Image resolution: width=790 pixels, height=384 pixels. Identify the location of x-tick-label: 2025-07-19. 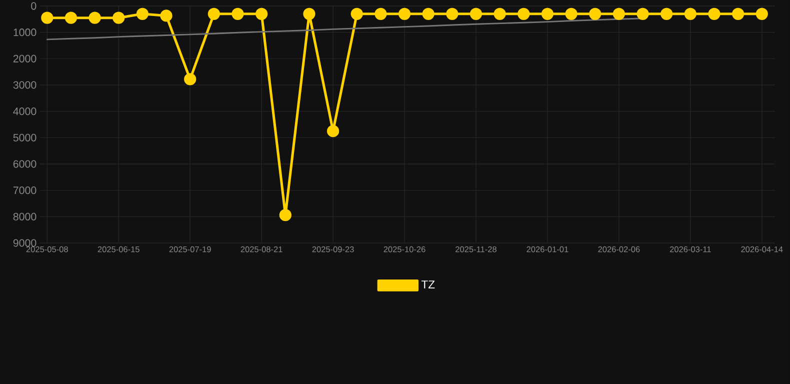
(190, 249).